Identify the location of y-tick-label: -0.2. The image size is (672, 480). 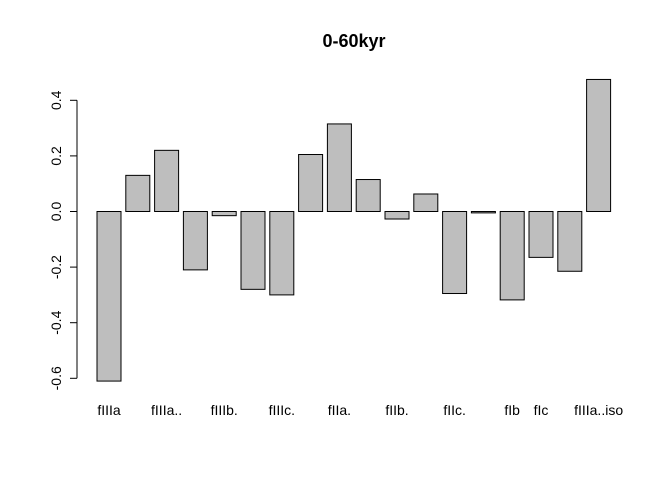
(56, 267).